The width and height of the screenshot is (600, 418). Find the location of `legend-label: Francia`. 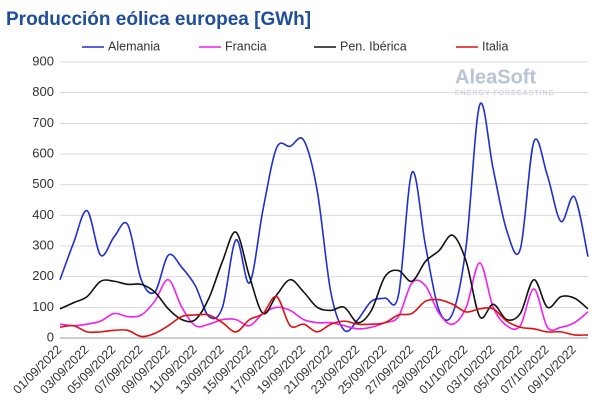

legend-label: Francia is located at coordinates (246, 46).